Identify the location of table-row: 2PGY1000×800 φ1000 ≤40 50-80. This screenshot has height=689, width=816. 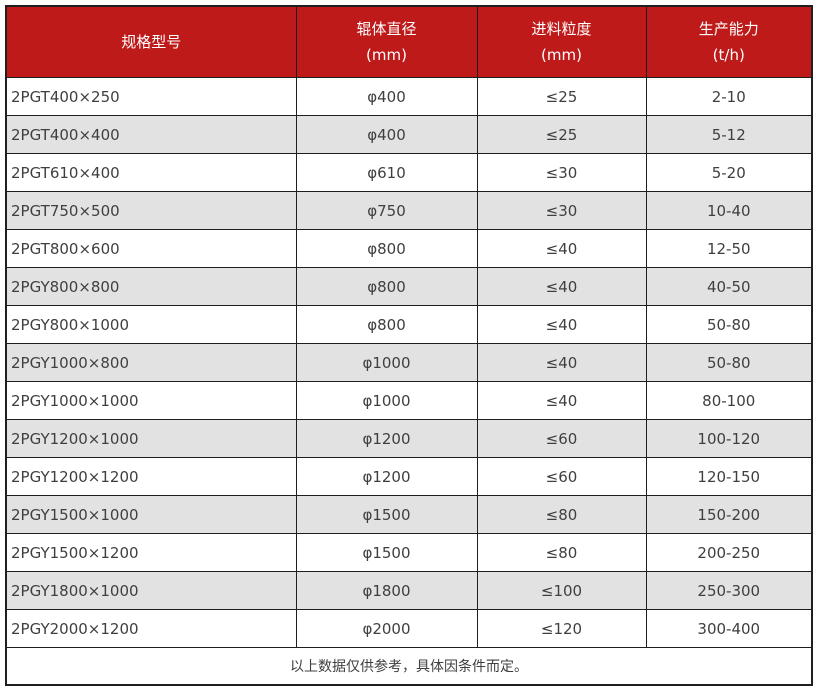
(409, 362).